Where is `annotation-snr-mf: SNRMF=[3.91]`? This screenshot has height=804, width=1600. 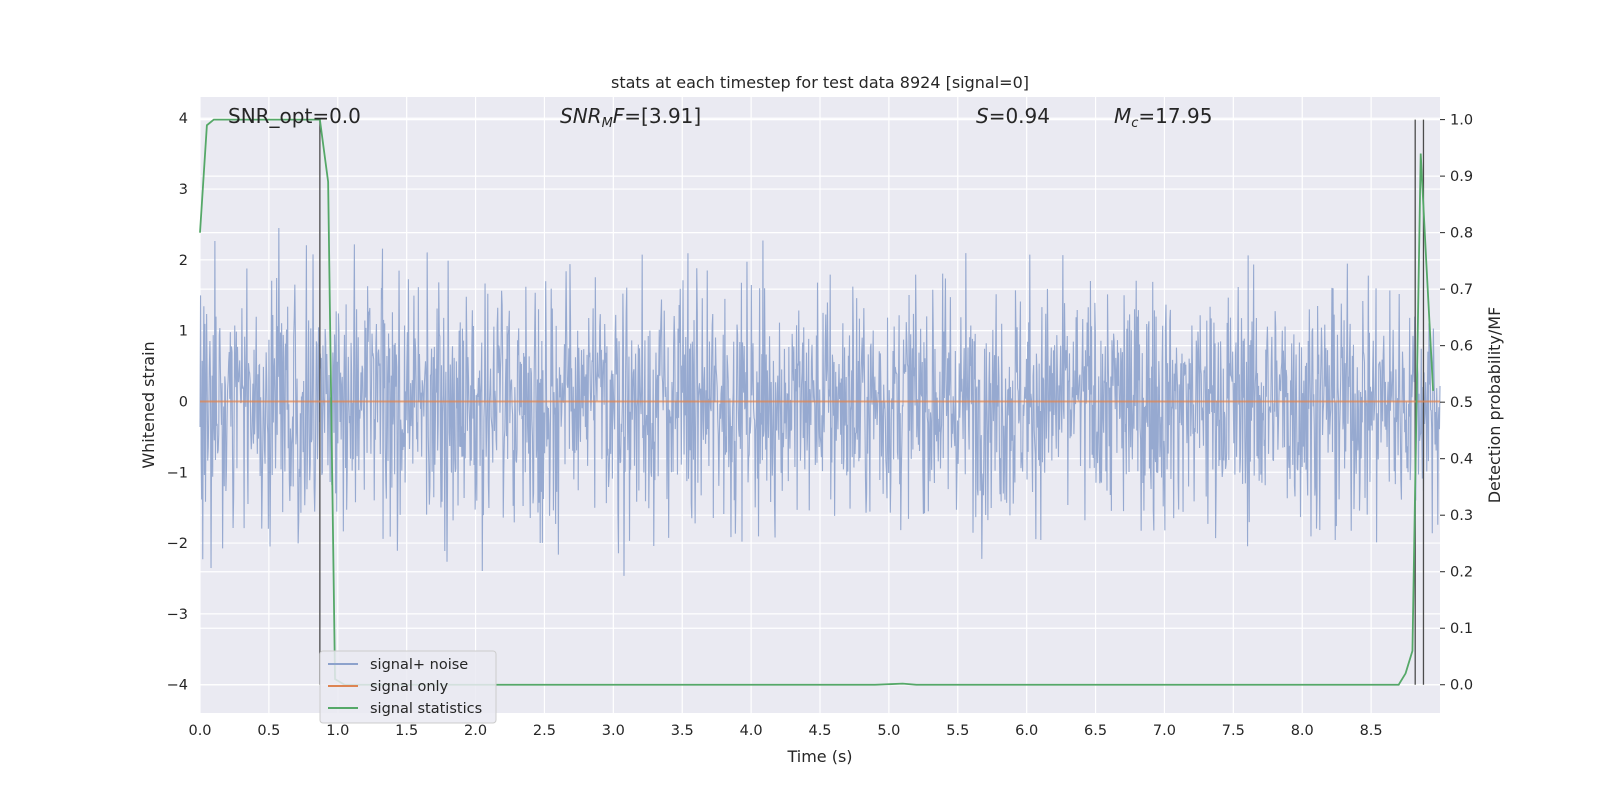 annotation-snr-mf: SNRMF=[3.91] is located at coordinates (630, 117).